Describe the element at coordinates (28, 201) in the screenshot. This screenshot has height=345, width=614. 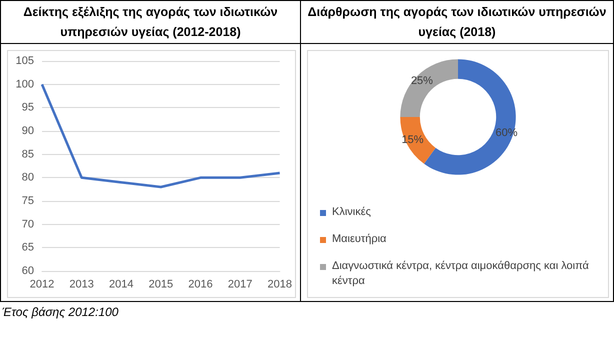
I see `y-tick-label: 75` at that location.